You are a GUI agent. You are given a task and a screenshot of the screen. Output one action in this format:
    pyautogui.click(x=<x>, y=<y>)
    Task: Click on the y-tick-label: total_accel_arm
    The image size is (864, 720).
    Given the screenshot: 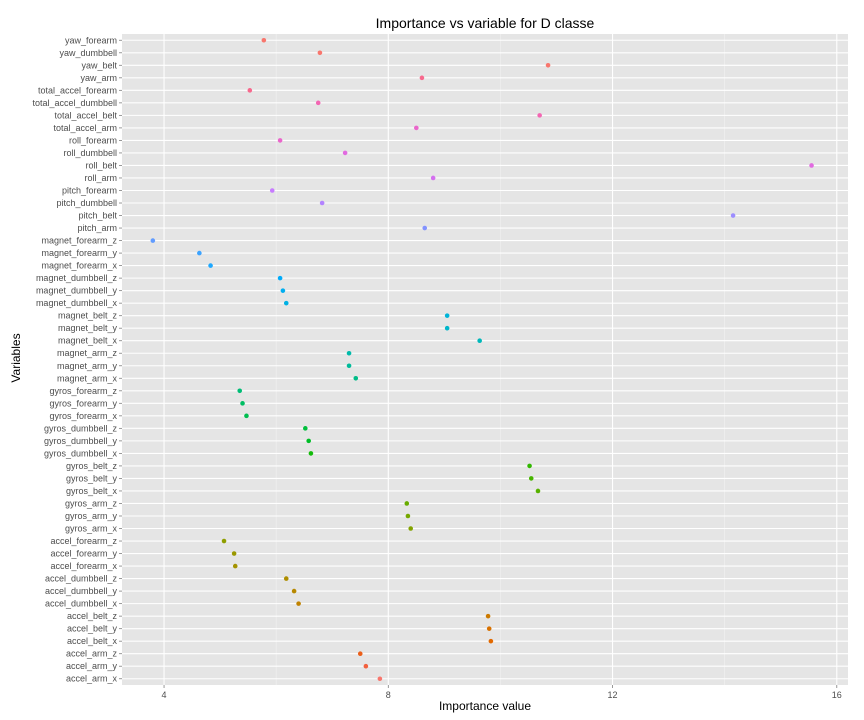 What is the action you would take?
    pyautogui.click(x=85, y=128)
    